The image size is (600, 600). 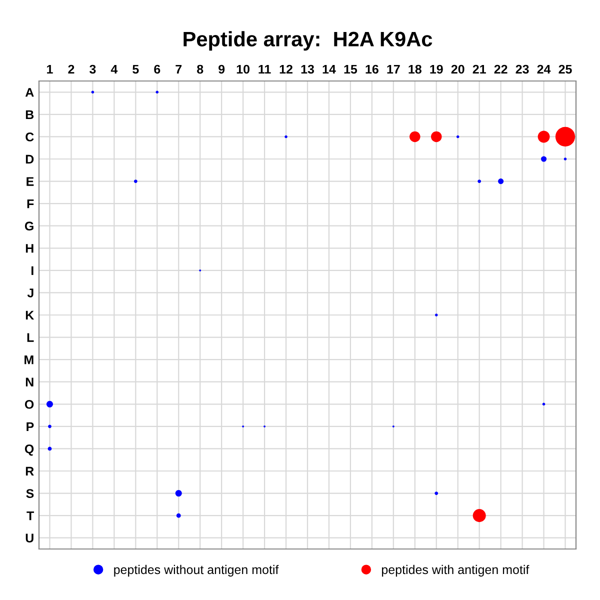 I want to click on y-tick-label: B, so click(x=30, y=114).